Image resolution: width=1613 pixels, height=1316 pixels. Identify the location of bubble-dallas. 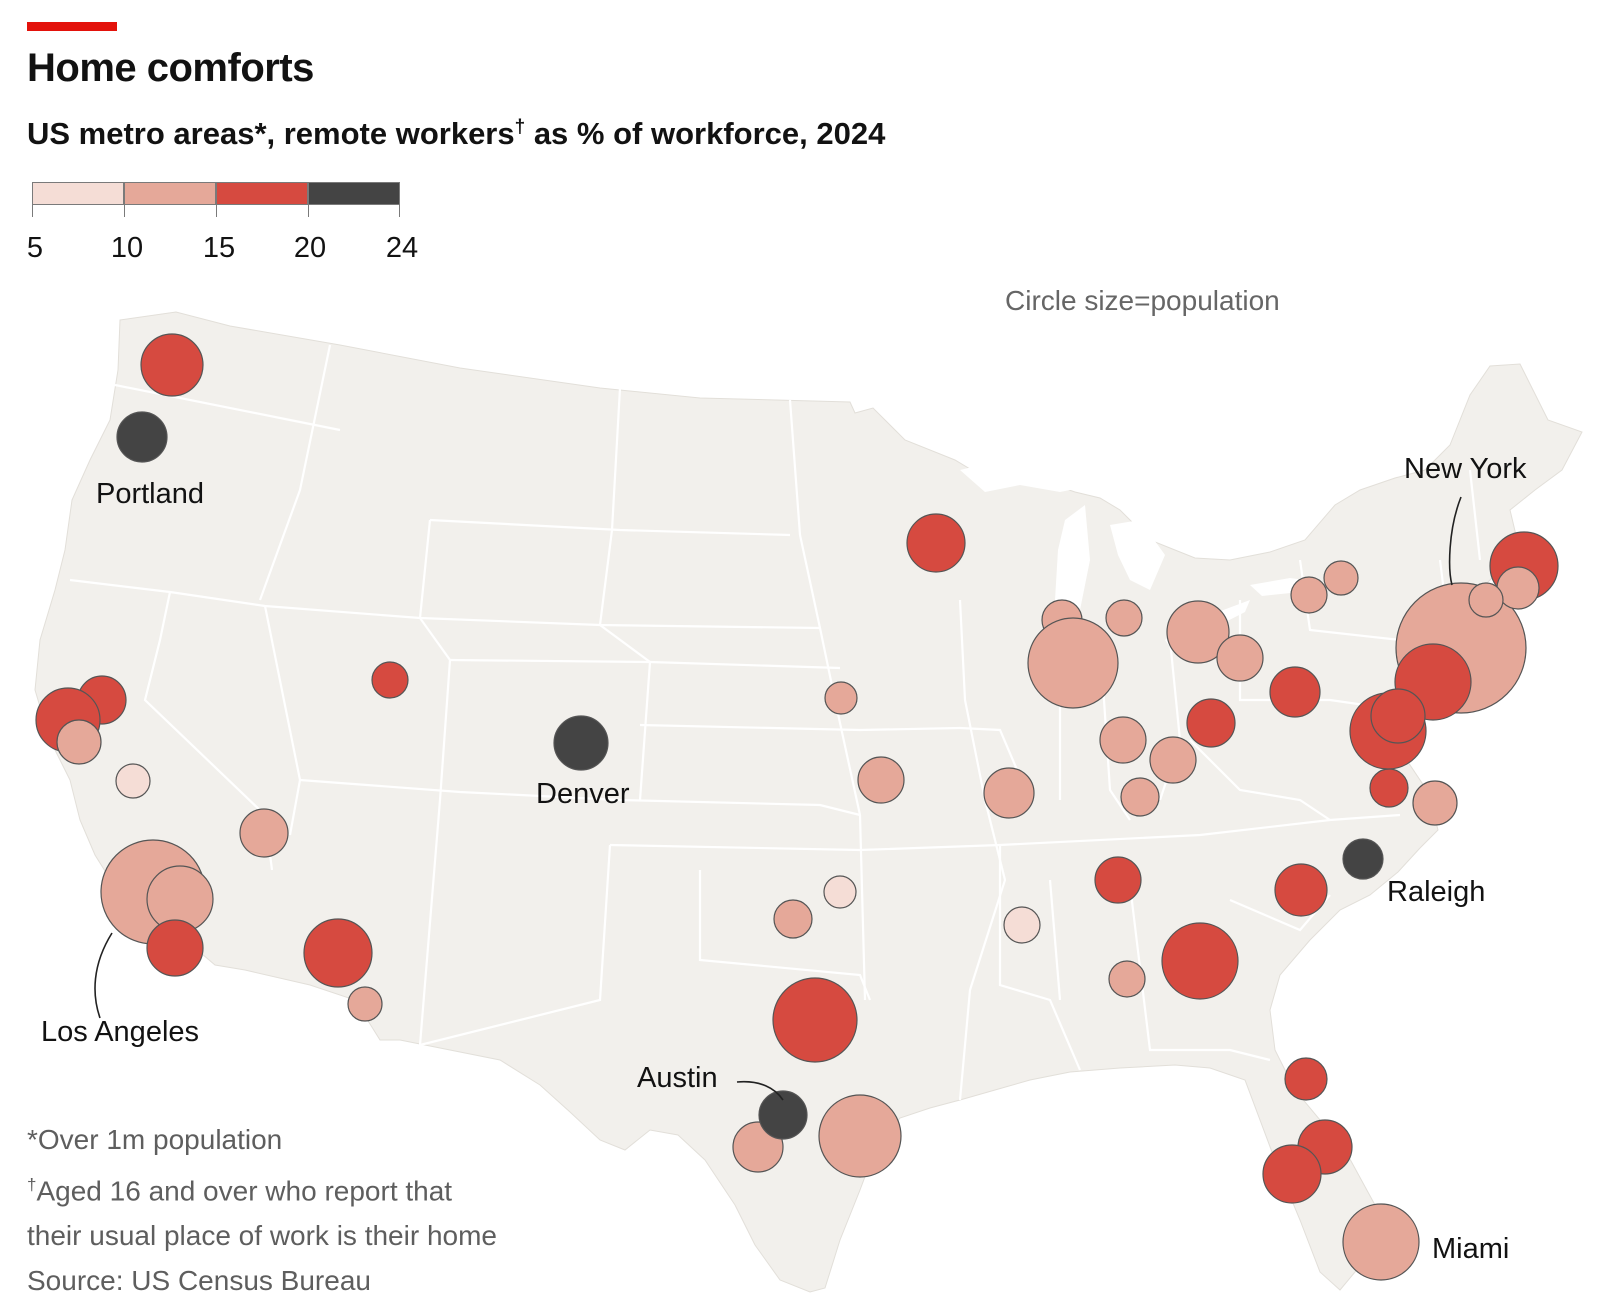
(815, 1020).